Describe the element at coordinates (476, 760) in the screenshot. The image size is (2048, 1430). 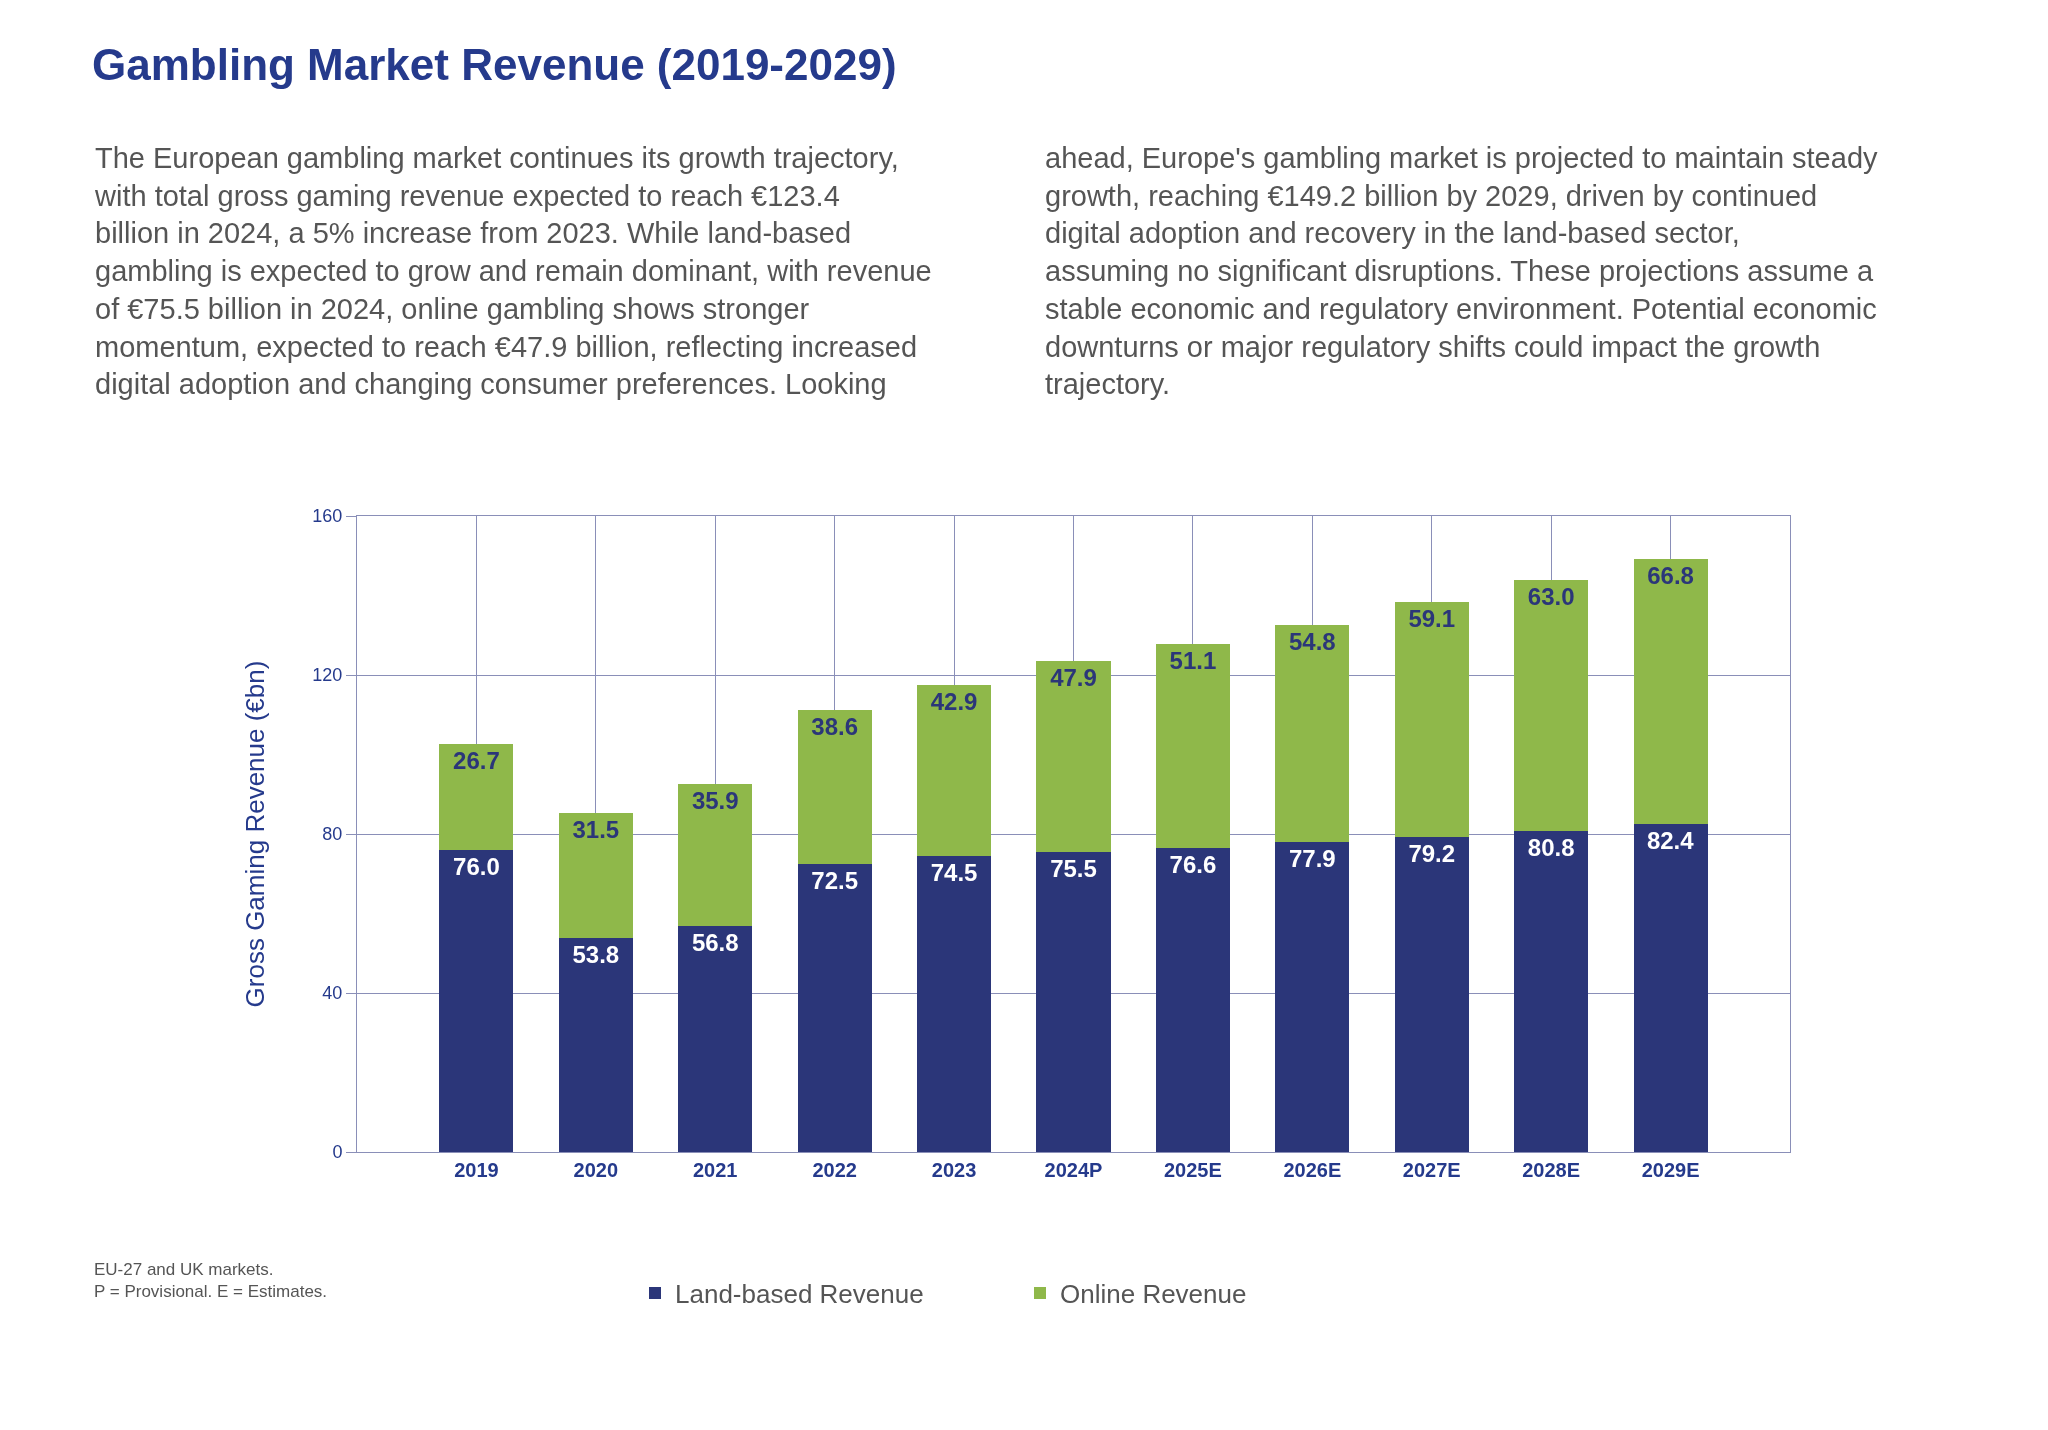
I see `data-label: 26.7` at that location.